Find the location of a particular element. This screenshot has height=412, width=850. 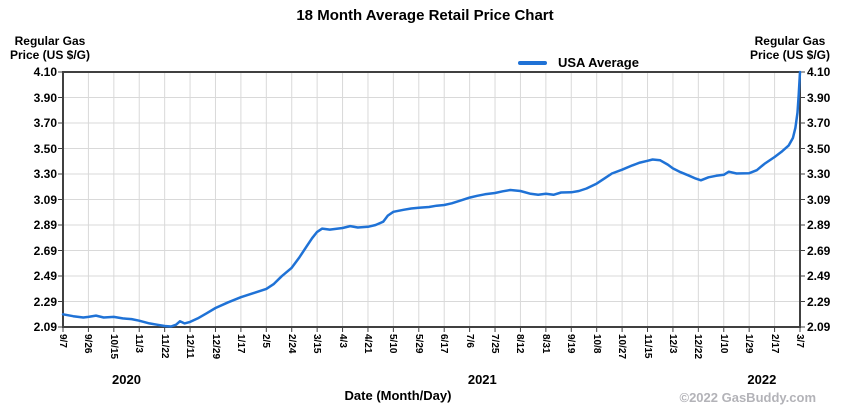

y-tick-label-right: 2.69 is located at coordinates (819, 250).